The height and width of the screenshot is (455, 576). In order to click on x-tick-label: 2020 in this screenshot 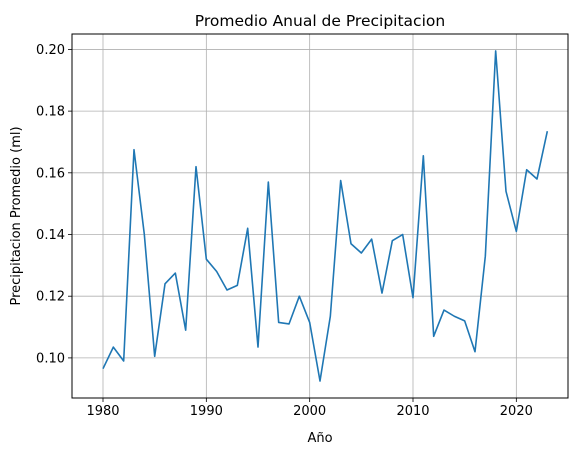, I will do `click(516, 411)`.